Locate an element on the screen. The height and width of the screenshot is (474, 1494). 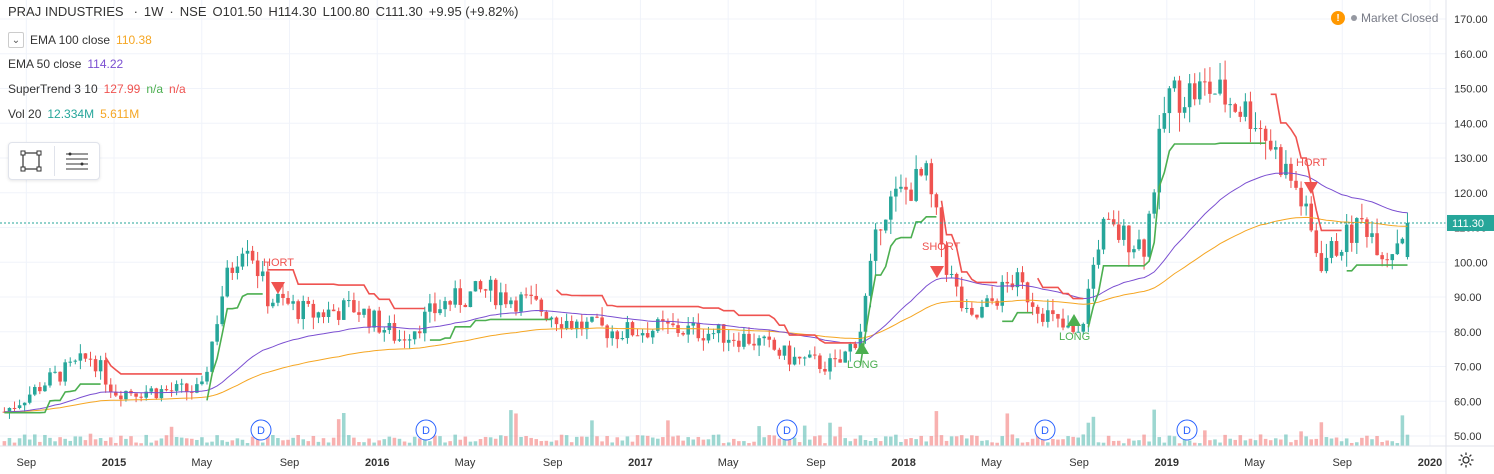
short-label: SHORT is located at coordinates (941, 247).